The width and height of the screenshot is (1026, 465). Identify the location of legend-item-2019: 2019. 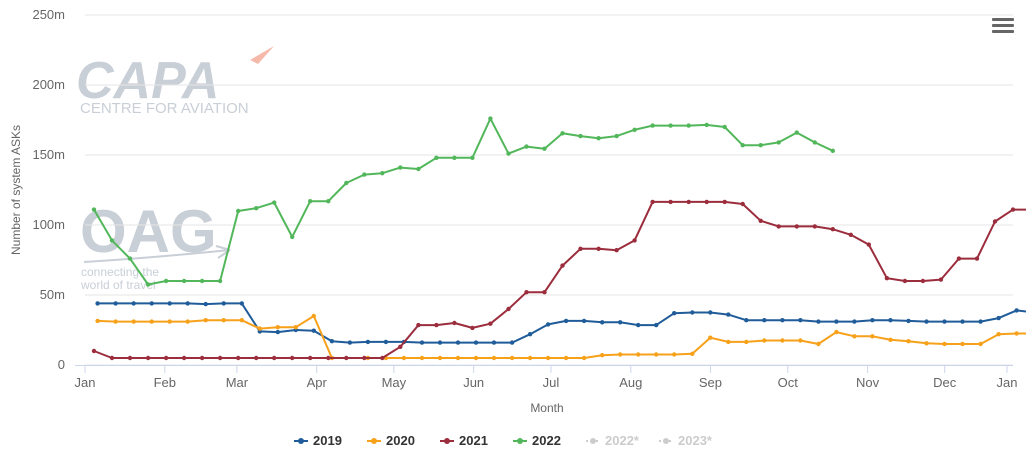
(318, 440).